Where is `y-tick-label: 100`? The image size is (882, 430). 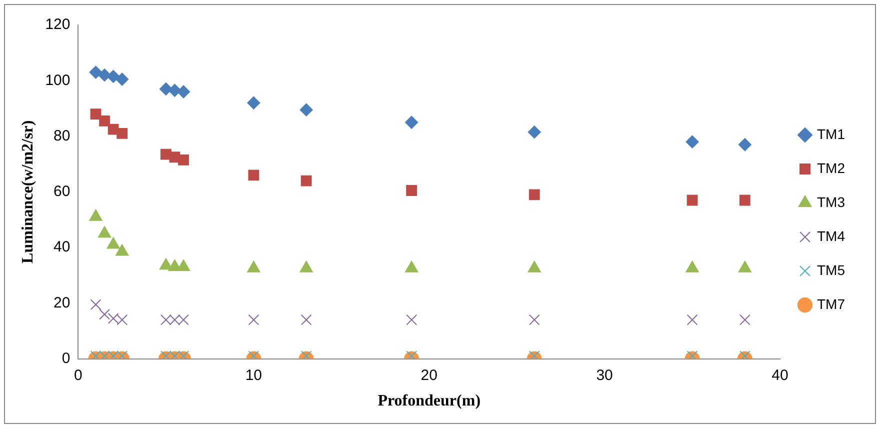 y-tick-label: 100 is located at coordinates (57, 80).